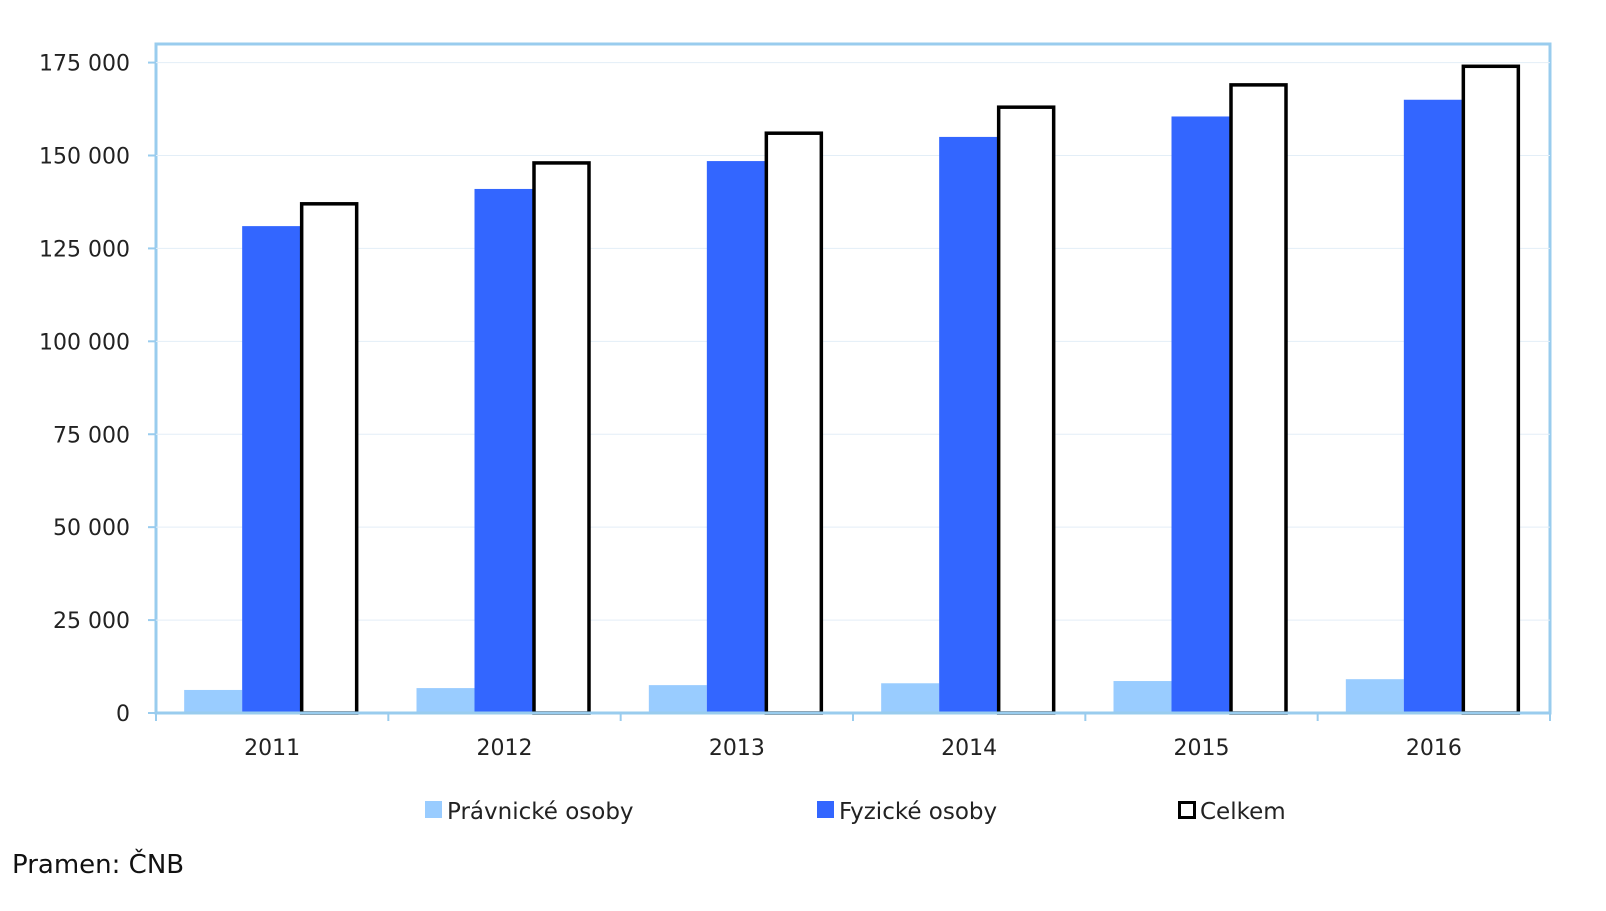 Image resolution: width=1606 pixels, height=911 pixels. Describe the element at coordinates (123, 714) in the screenshot. I see `y-tick-label: 0` at that location.